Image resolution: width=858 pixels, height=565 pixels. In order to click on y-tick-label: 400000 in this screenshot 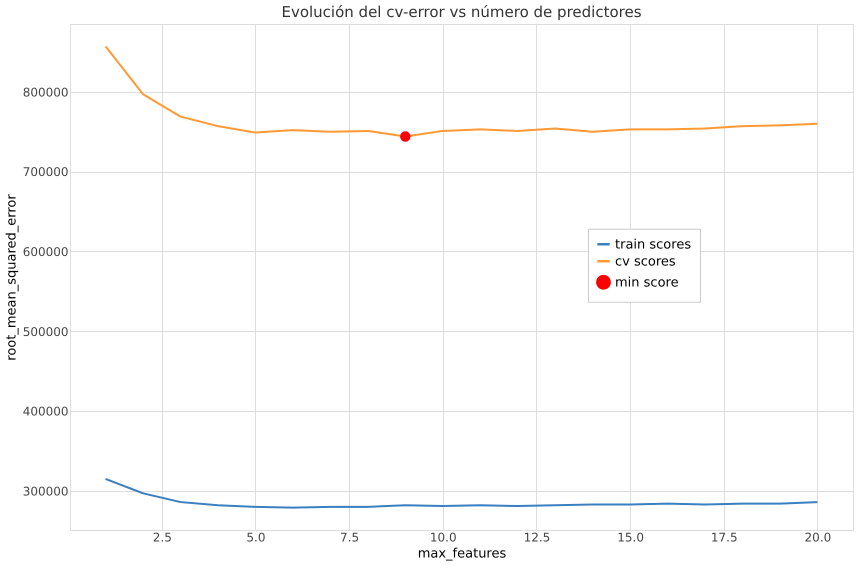, I will do `click(45, 411)`.